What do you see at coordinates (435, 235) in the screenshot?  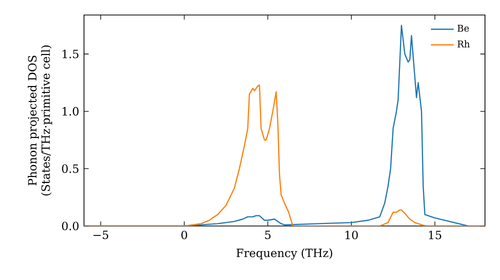 I see `x-tick-label: 15` at bounding box center [435, 235].